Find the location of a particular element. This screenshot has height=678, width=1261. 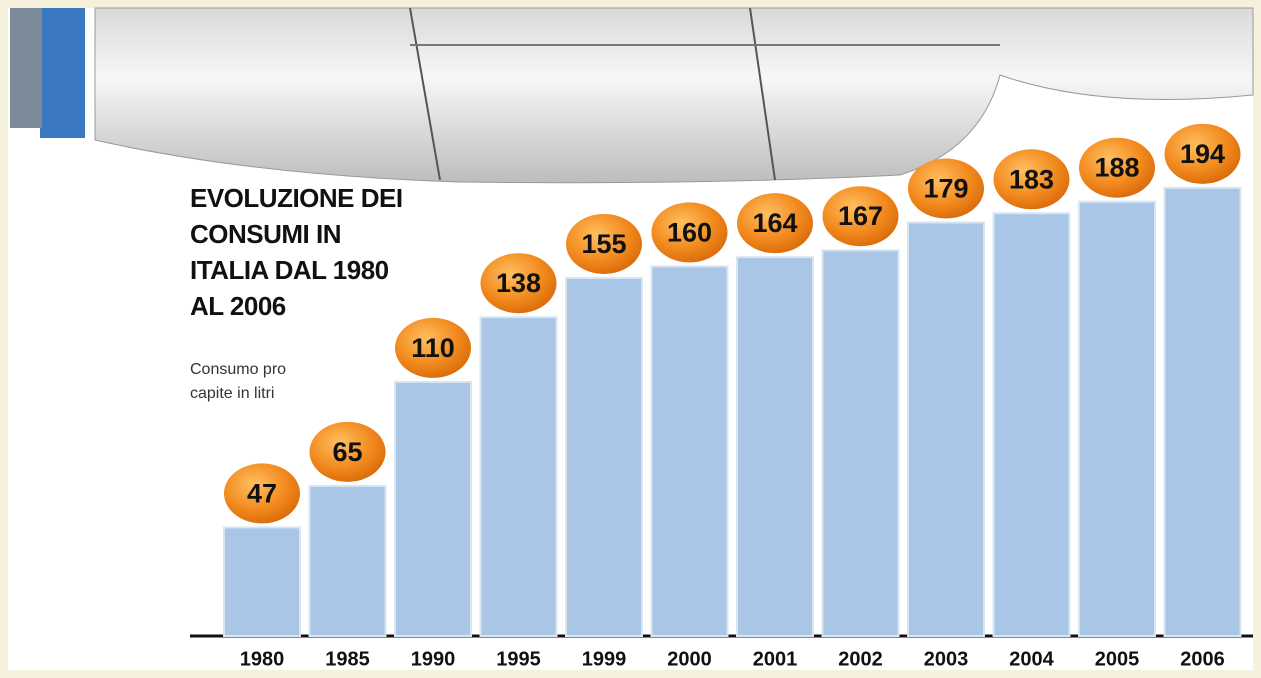

value-label: 47 is located at coordinates (262, 493).